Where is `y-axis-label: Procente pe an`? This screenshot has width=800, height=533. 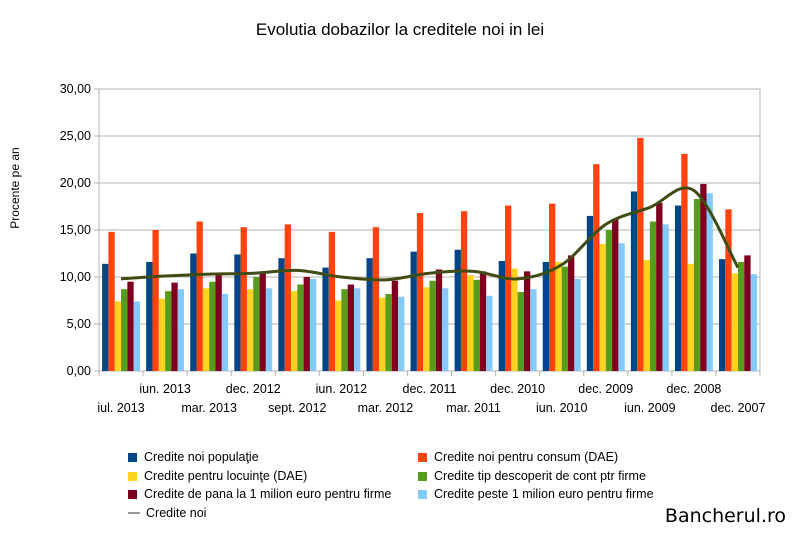
y-axis-label: Procente pe an is located at coordinates (15, 188).